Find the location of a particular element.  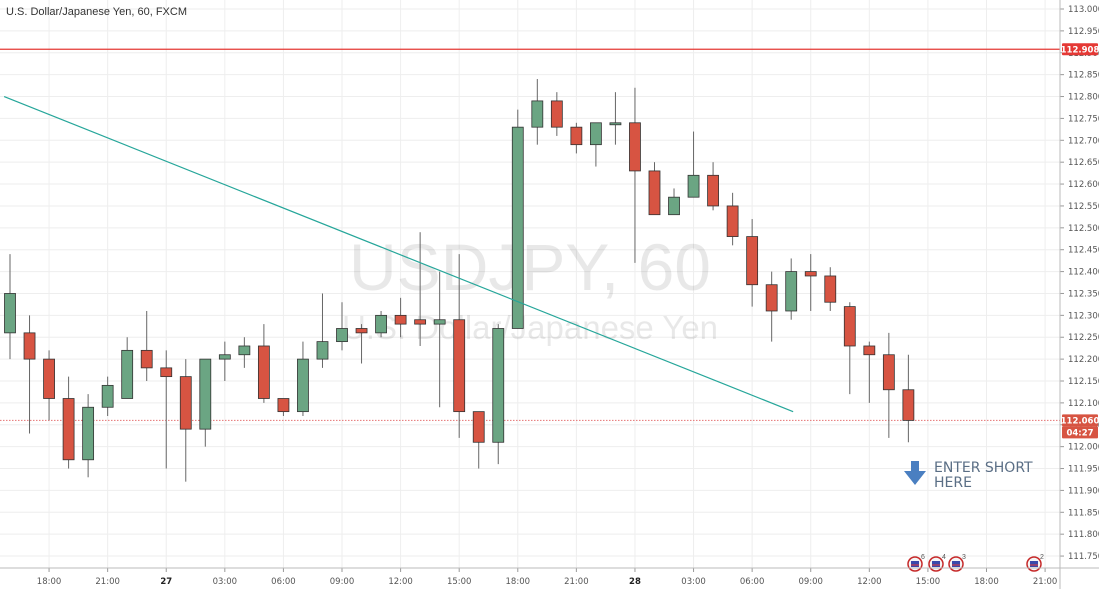

price-badges: 112.908 112.060 04:27 is located at coordinates (1080, 241).